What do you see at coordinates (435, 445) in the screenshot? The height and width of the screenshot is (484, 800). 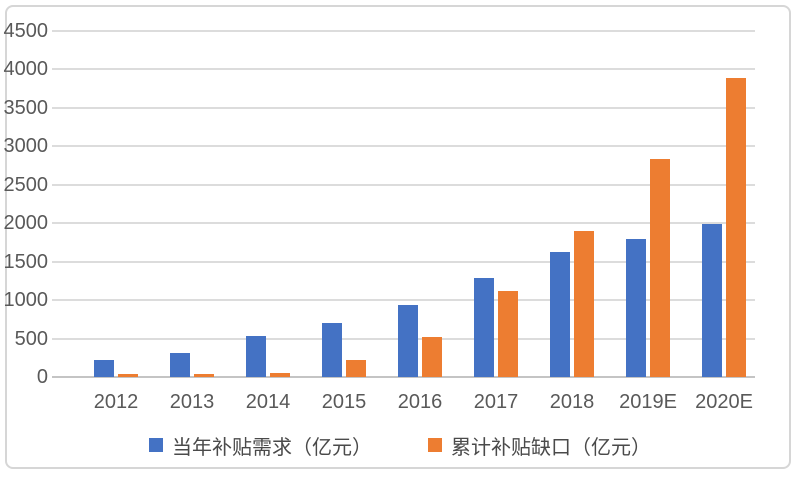 I see `legend-swatch-orange-icon` at bounding box center [435, 445].